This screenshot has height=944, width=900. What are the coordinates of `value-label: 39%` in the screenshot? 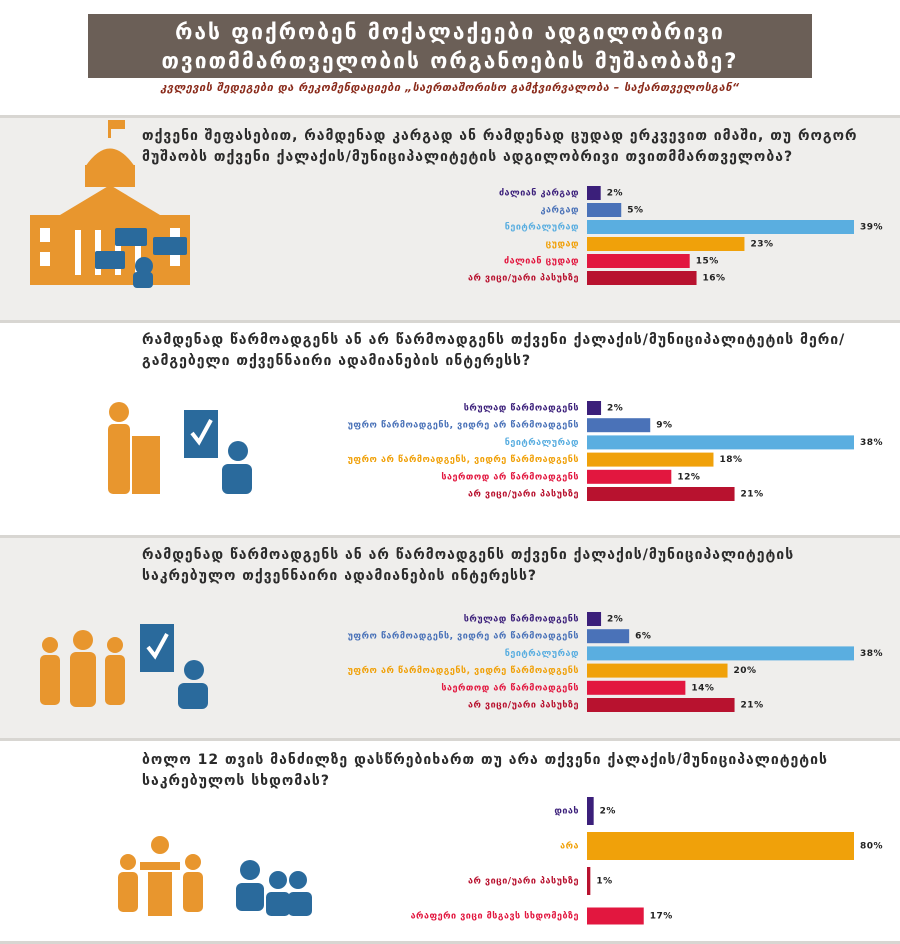 It's located at (871, 228).